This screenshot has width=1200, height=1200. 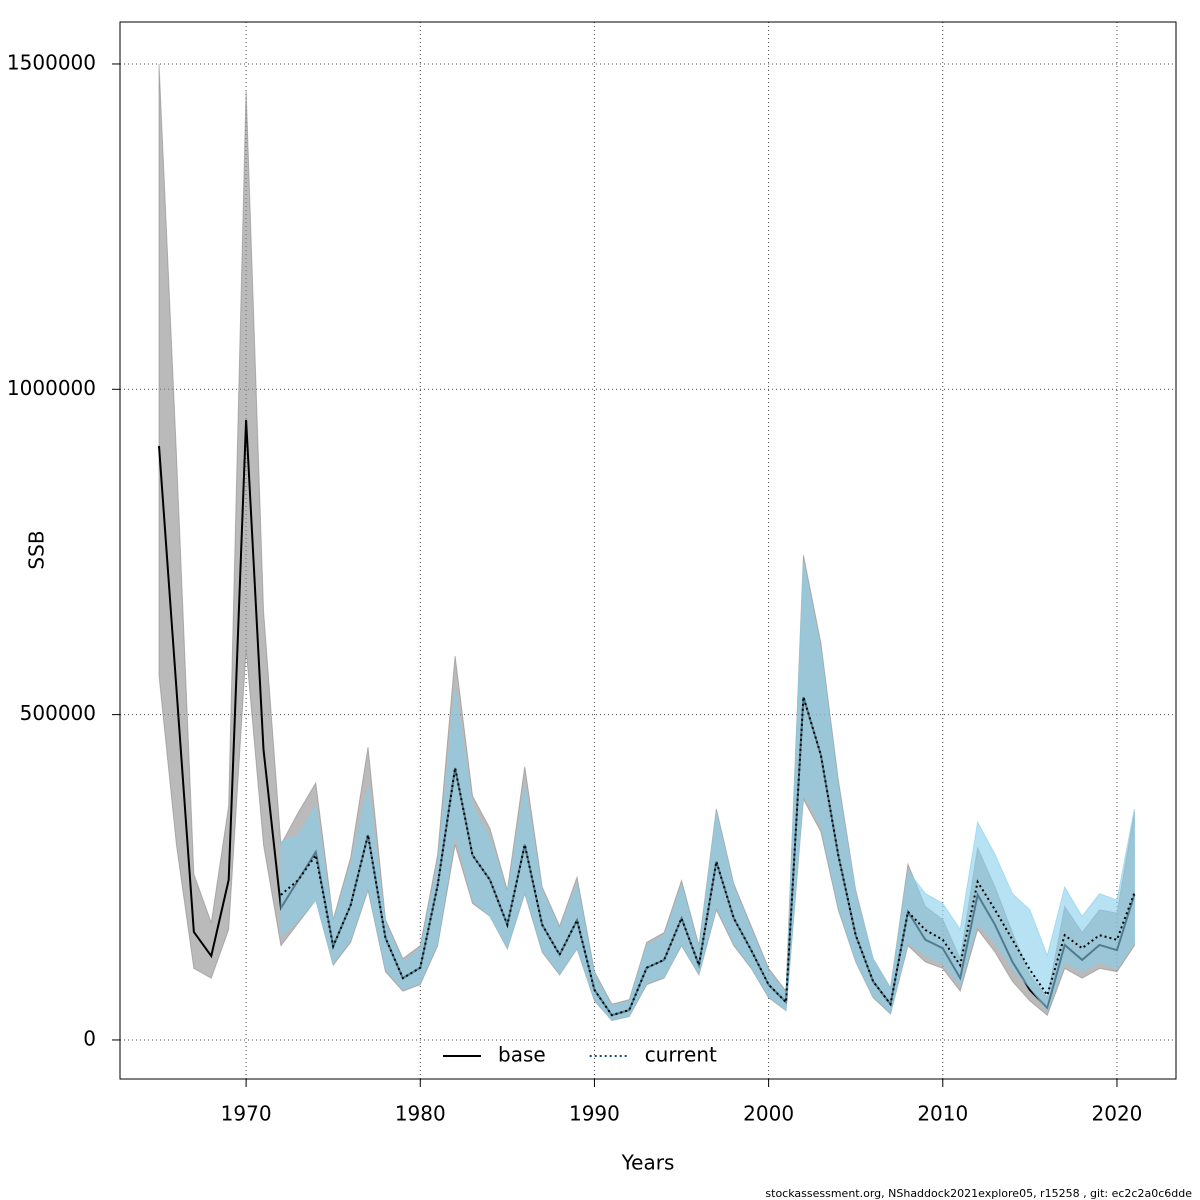 I want to click on x-tick-label: 1990, so click(x=594, y=1114).